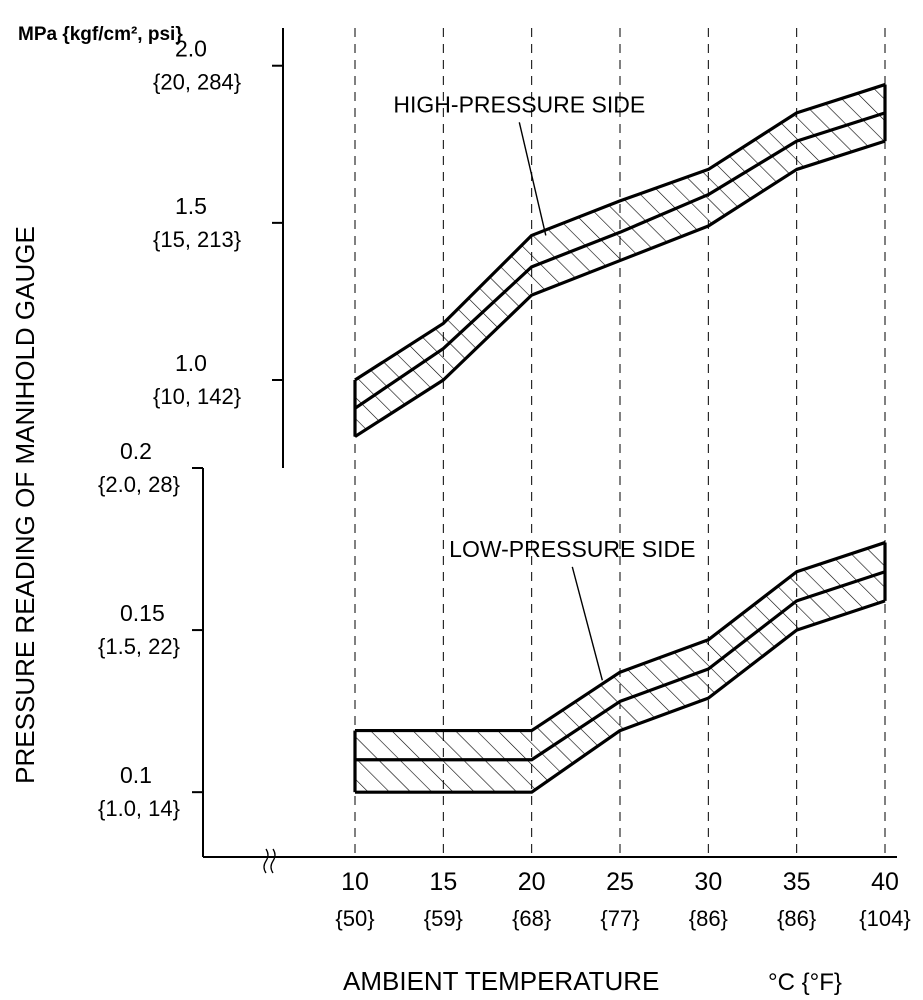 The image size is (923, 1000). What do you see at coordinates (884, 918) in the screenshot?
I see `x-tick-sublabel: {104}` at bounding box center [884, 918].